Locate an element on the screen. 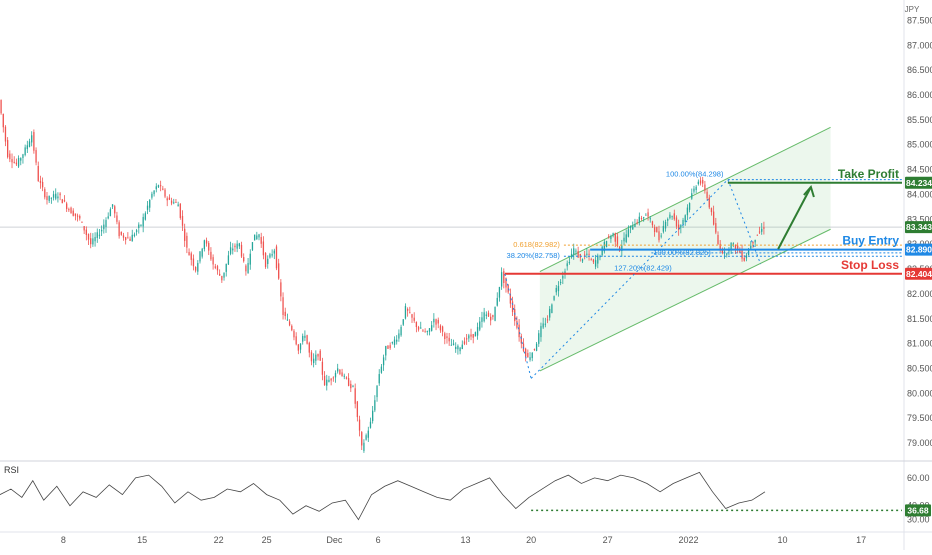 The height and width of the screenshot is (555, 932). y-tick-label: 79.500 is located at coordinates (919, 418).